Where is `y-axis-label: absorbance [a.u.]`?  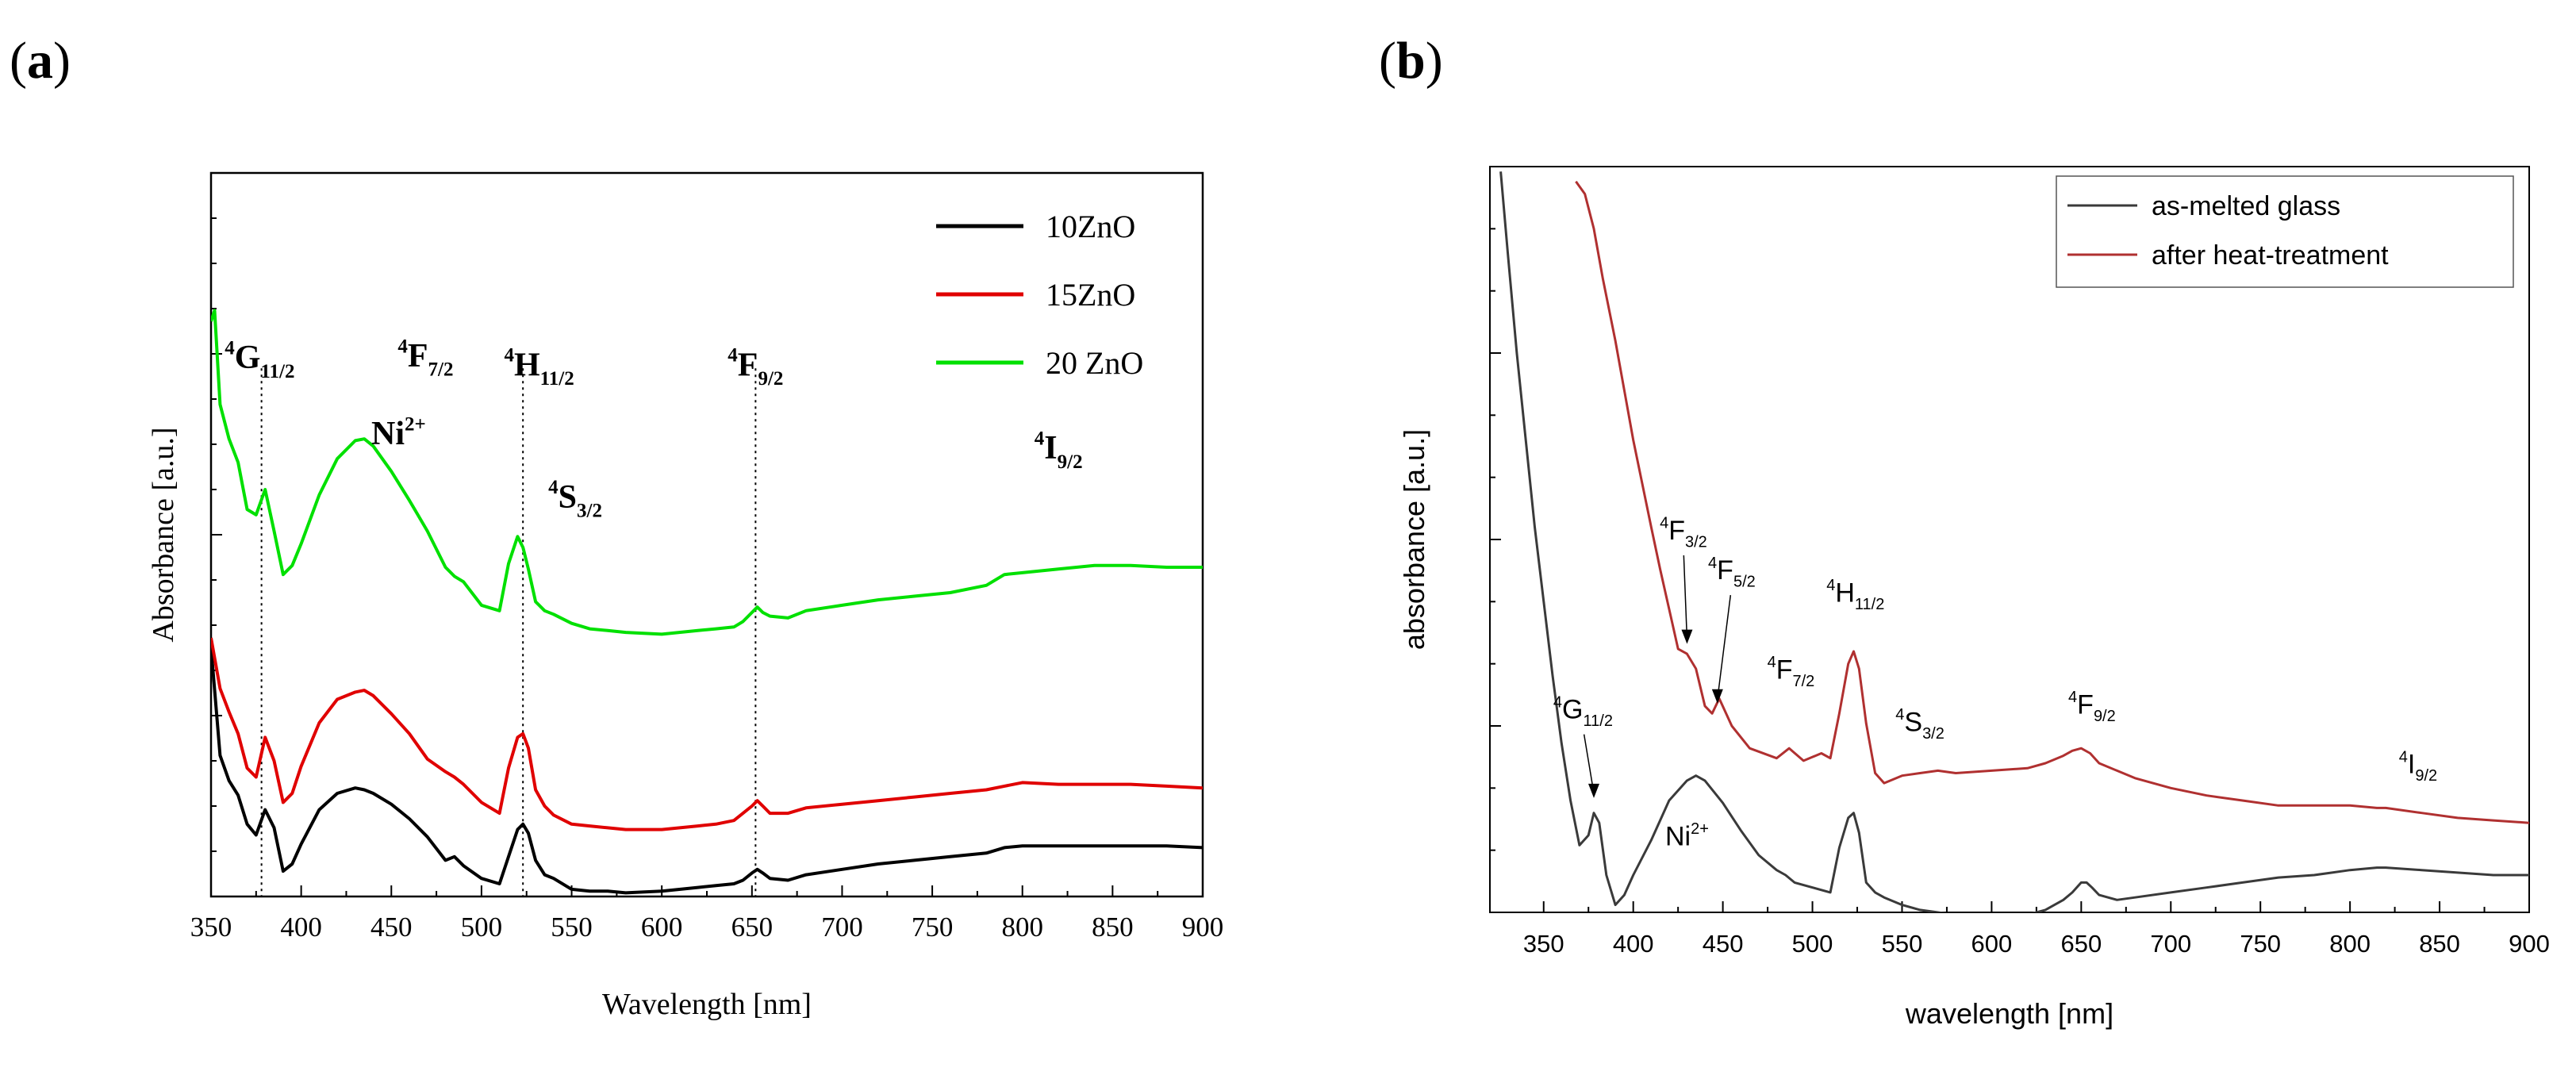
y-axis-label: absorbance [a.u.] is located at coordinates (1414, 539).